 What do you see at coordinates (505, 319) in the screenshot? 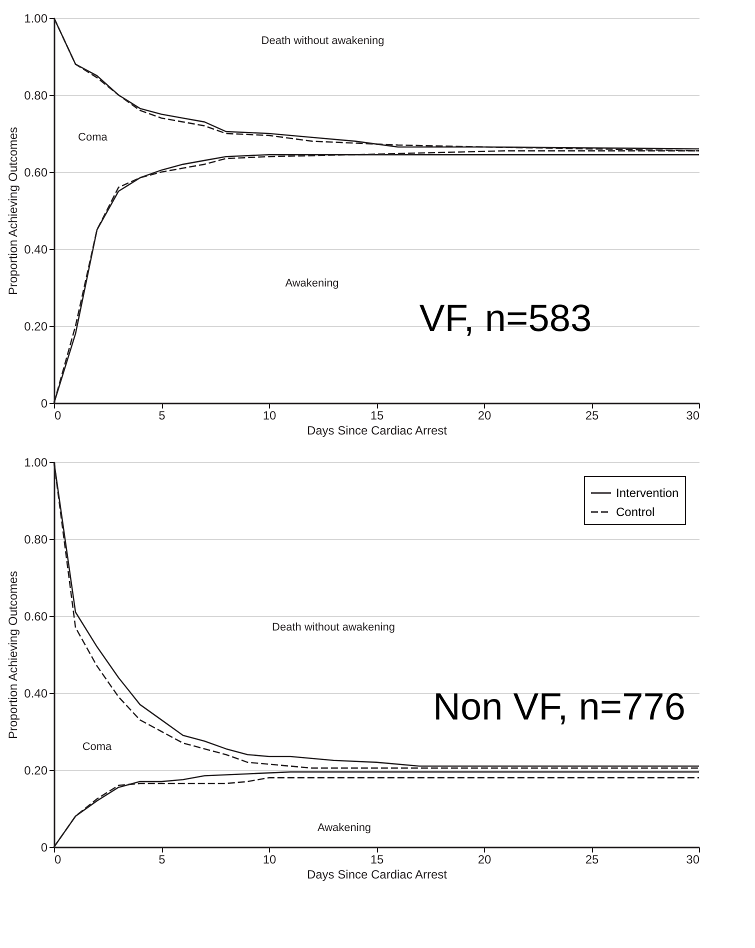
I see `annotation: VF, n=583` at bounding box center [505, 319].